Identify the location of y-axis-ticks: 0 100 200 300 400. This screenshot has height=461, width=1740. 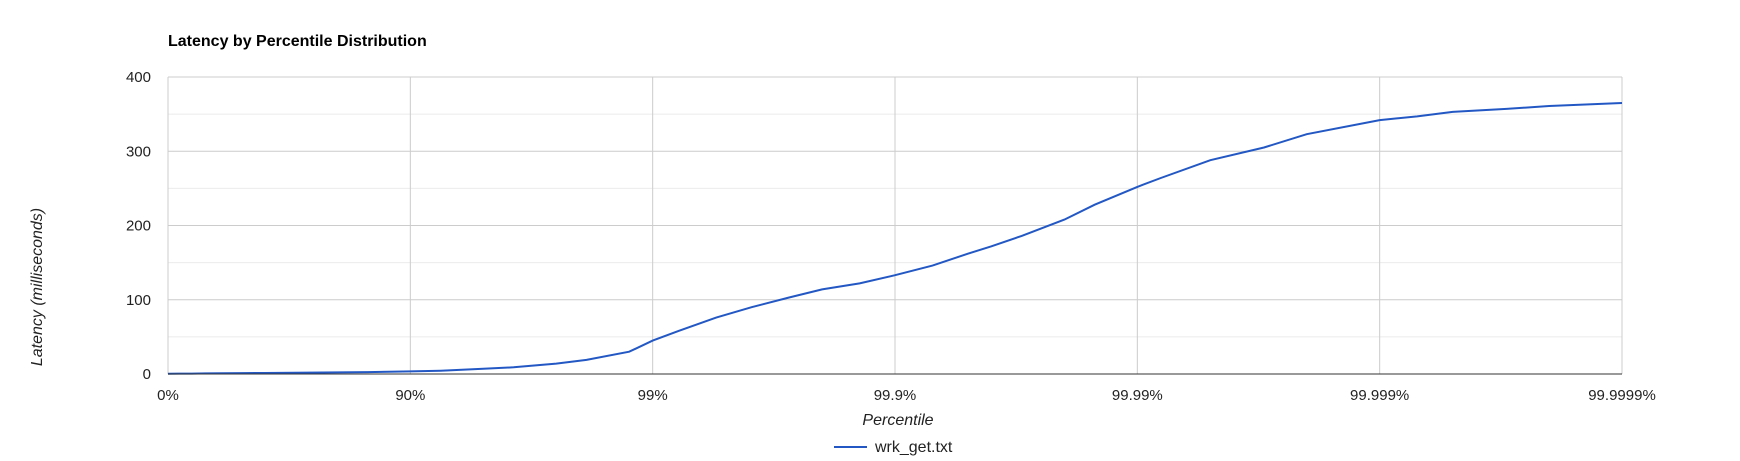
(138, 226).